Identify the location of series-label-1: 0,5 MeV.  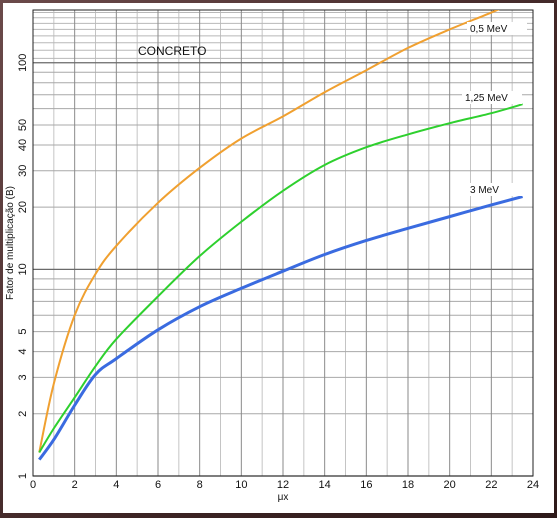
(489, 29).